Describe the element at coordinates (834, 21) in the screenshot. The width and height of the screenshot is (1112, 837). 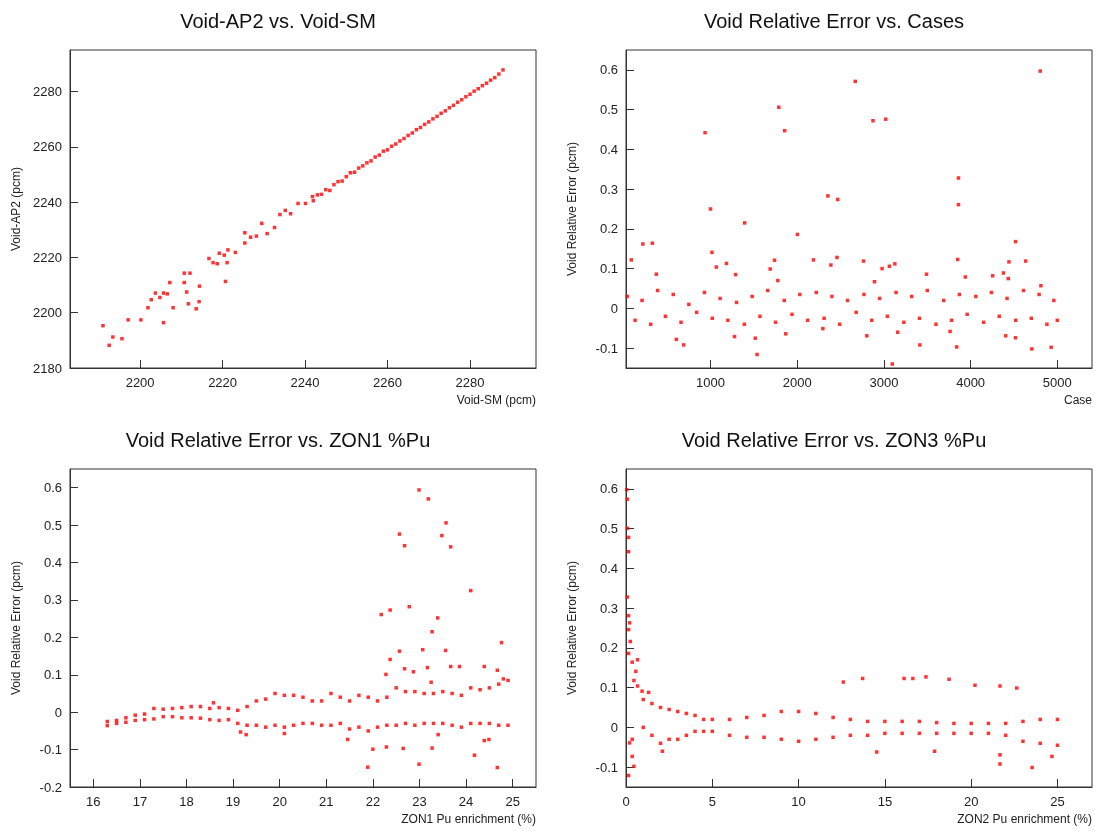
I see `chart-title: Void Relative Error vs. Cases` at that location.